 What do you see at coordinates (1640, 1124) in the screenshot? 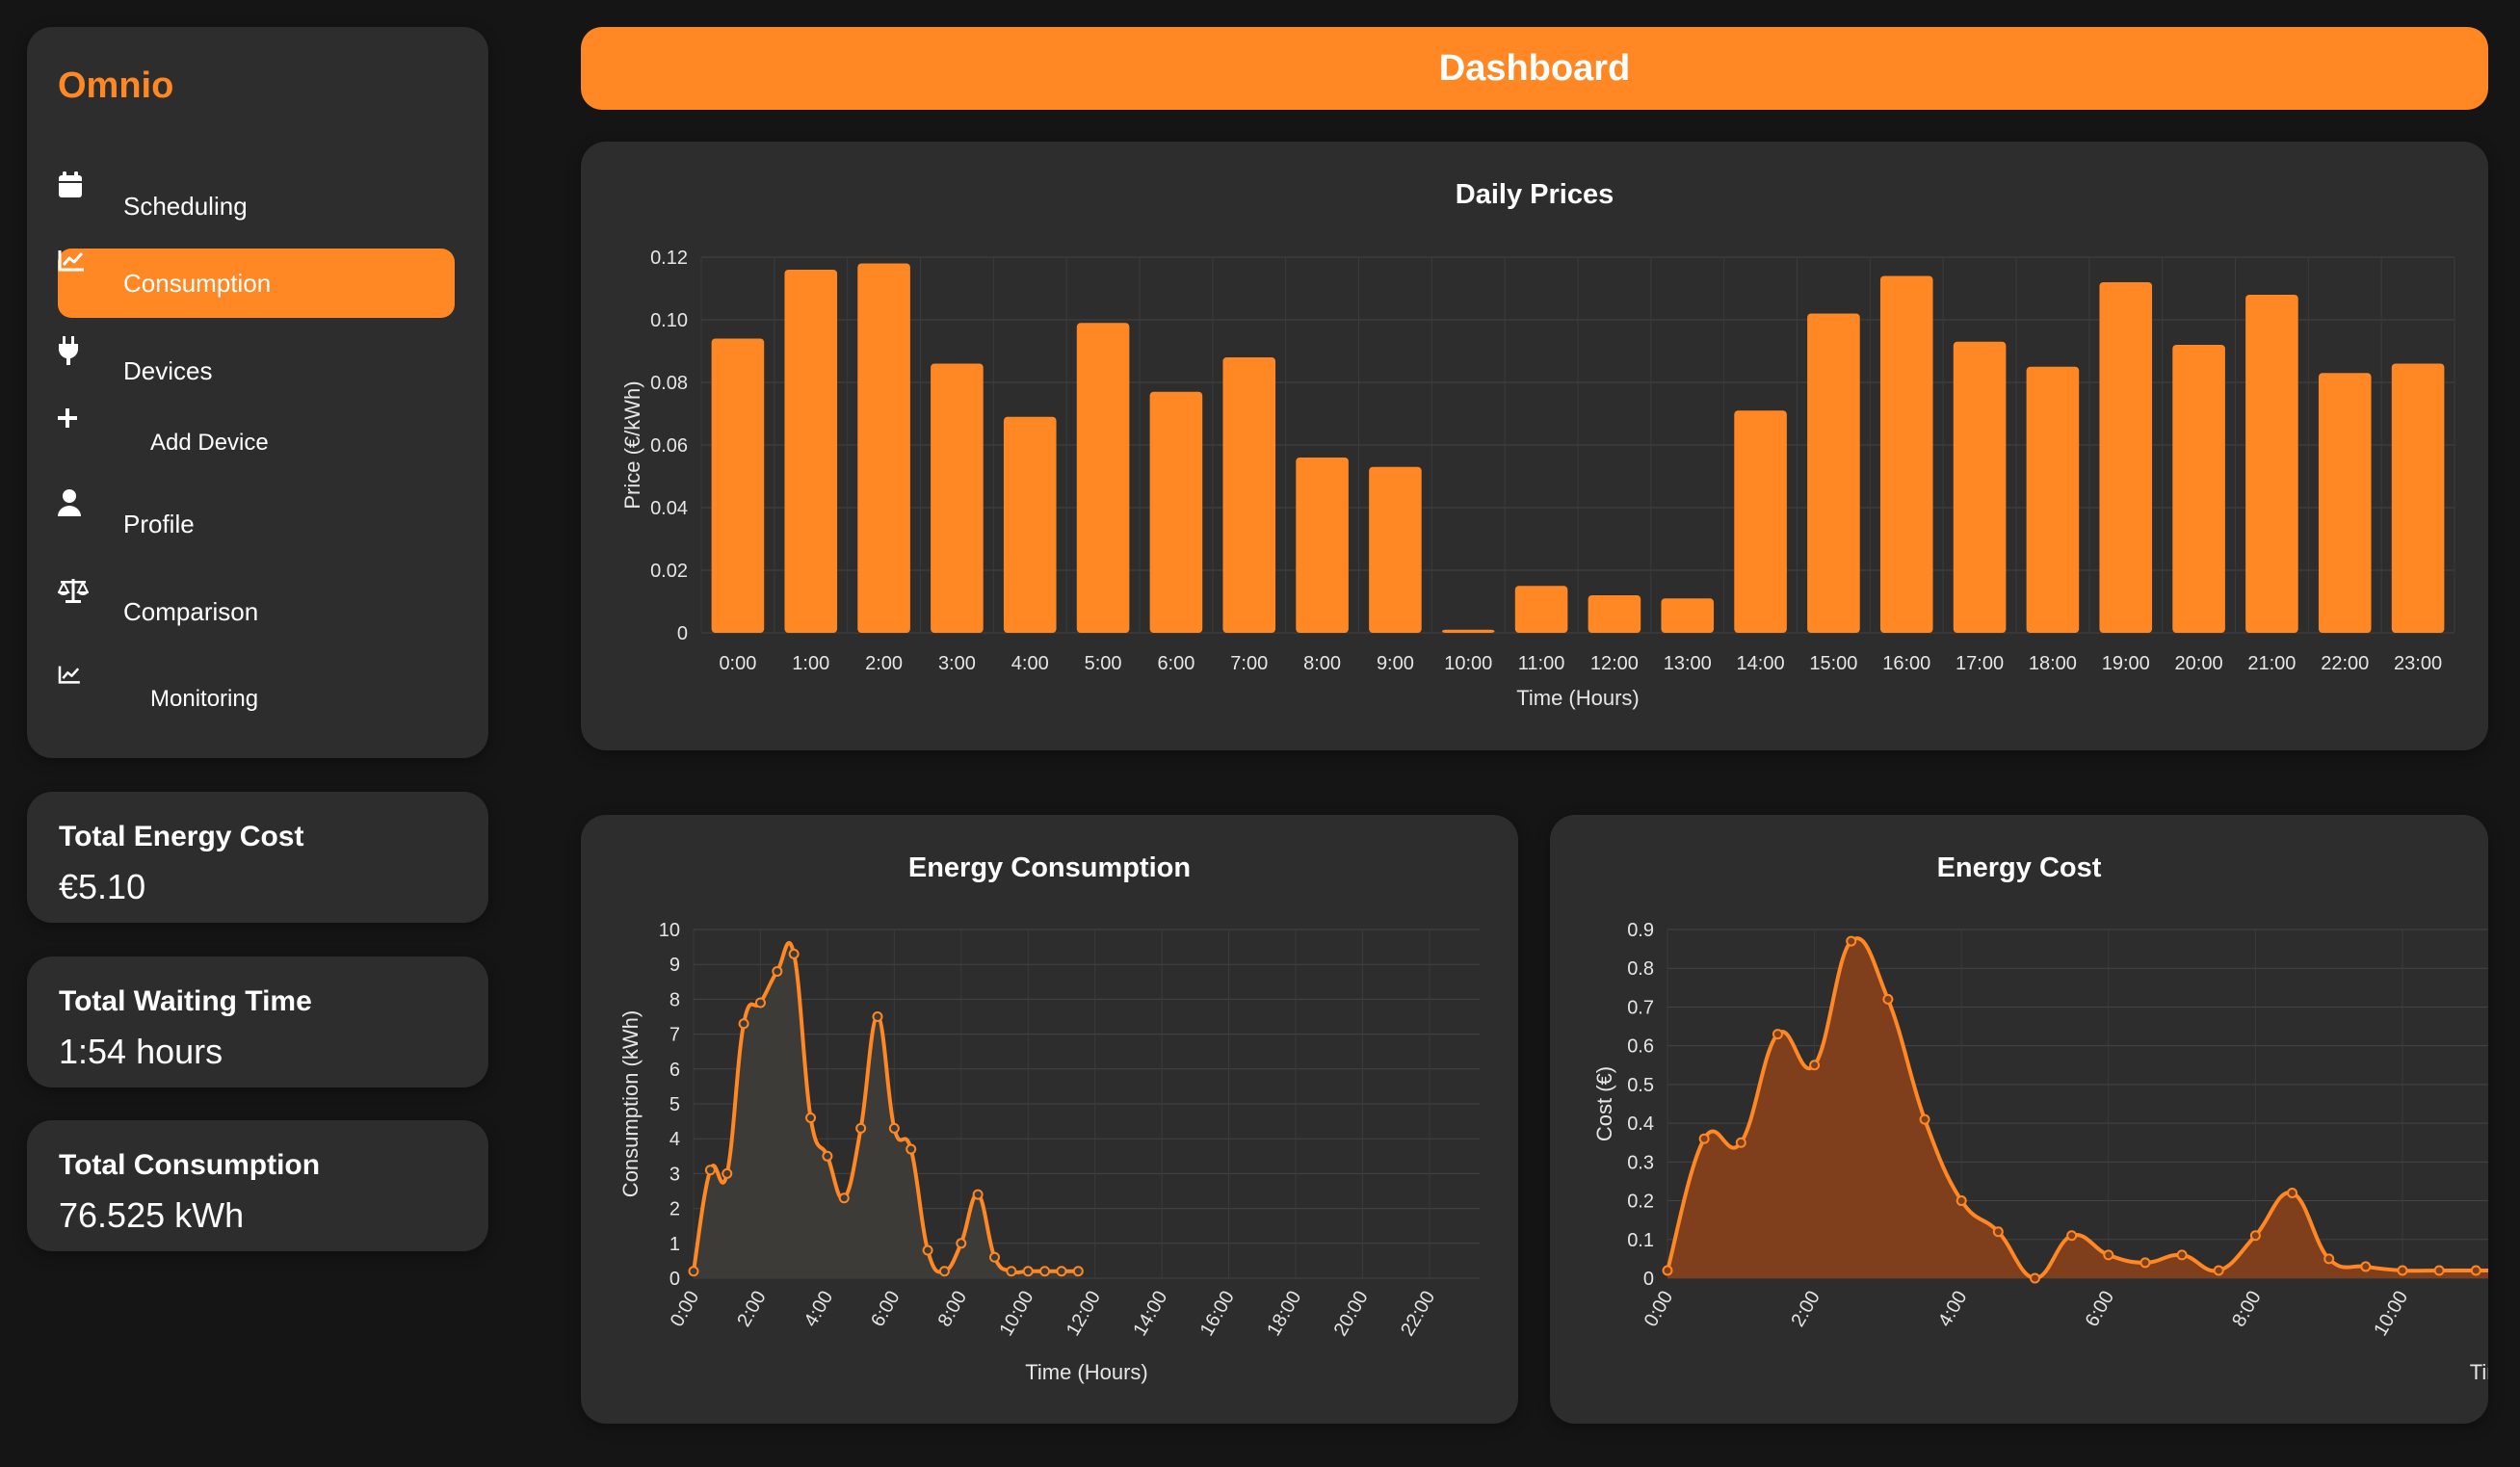
I see `y-tick-label: 0.4` at bounding box center [1640, 1124].